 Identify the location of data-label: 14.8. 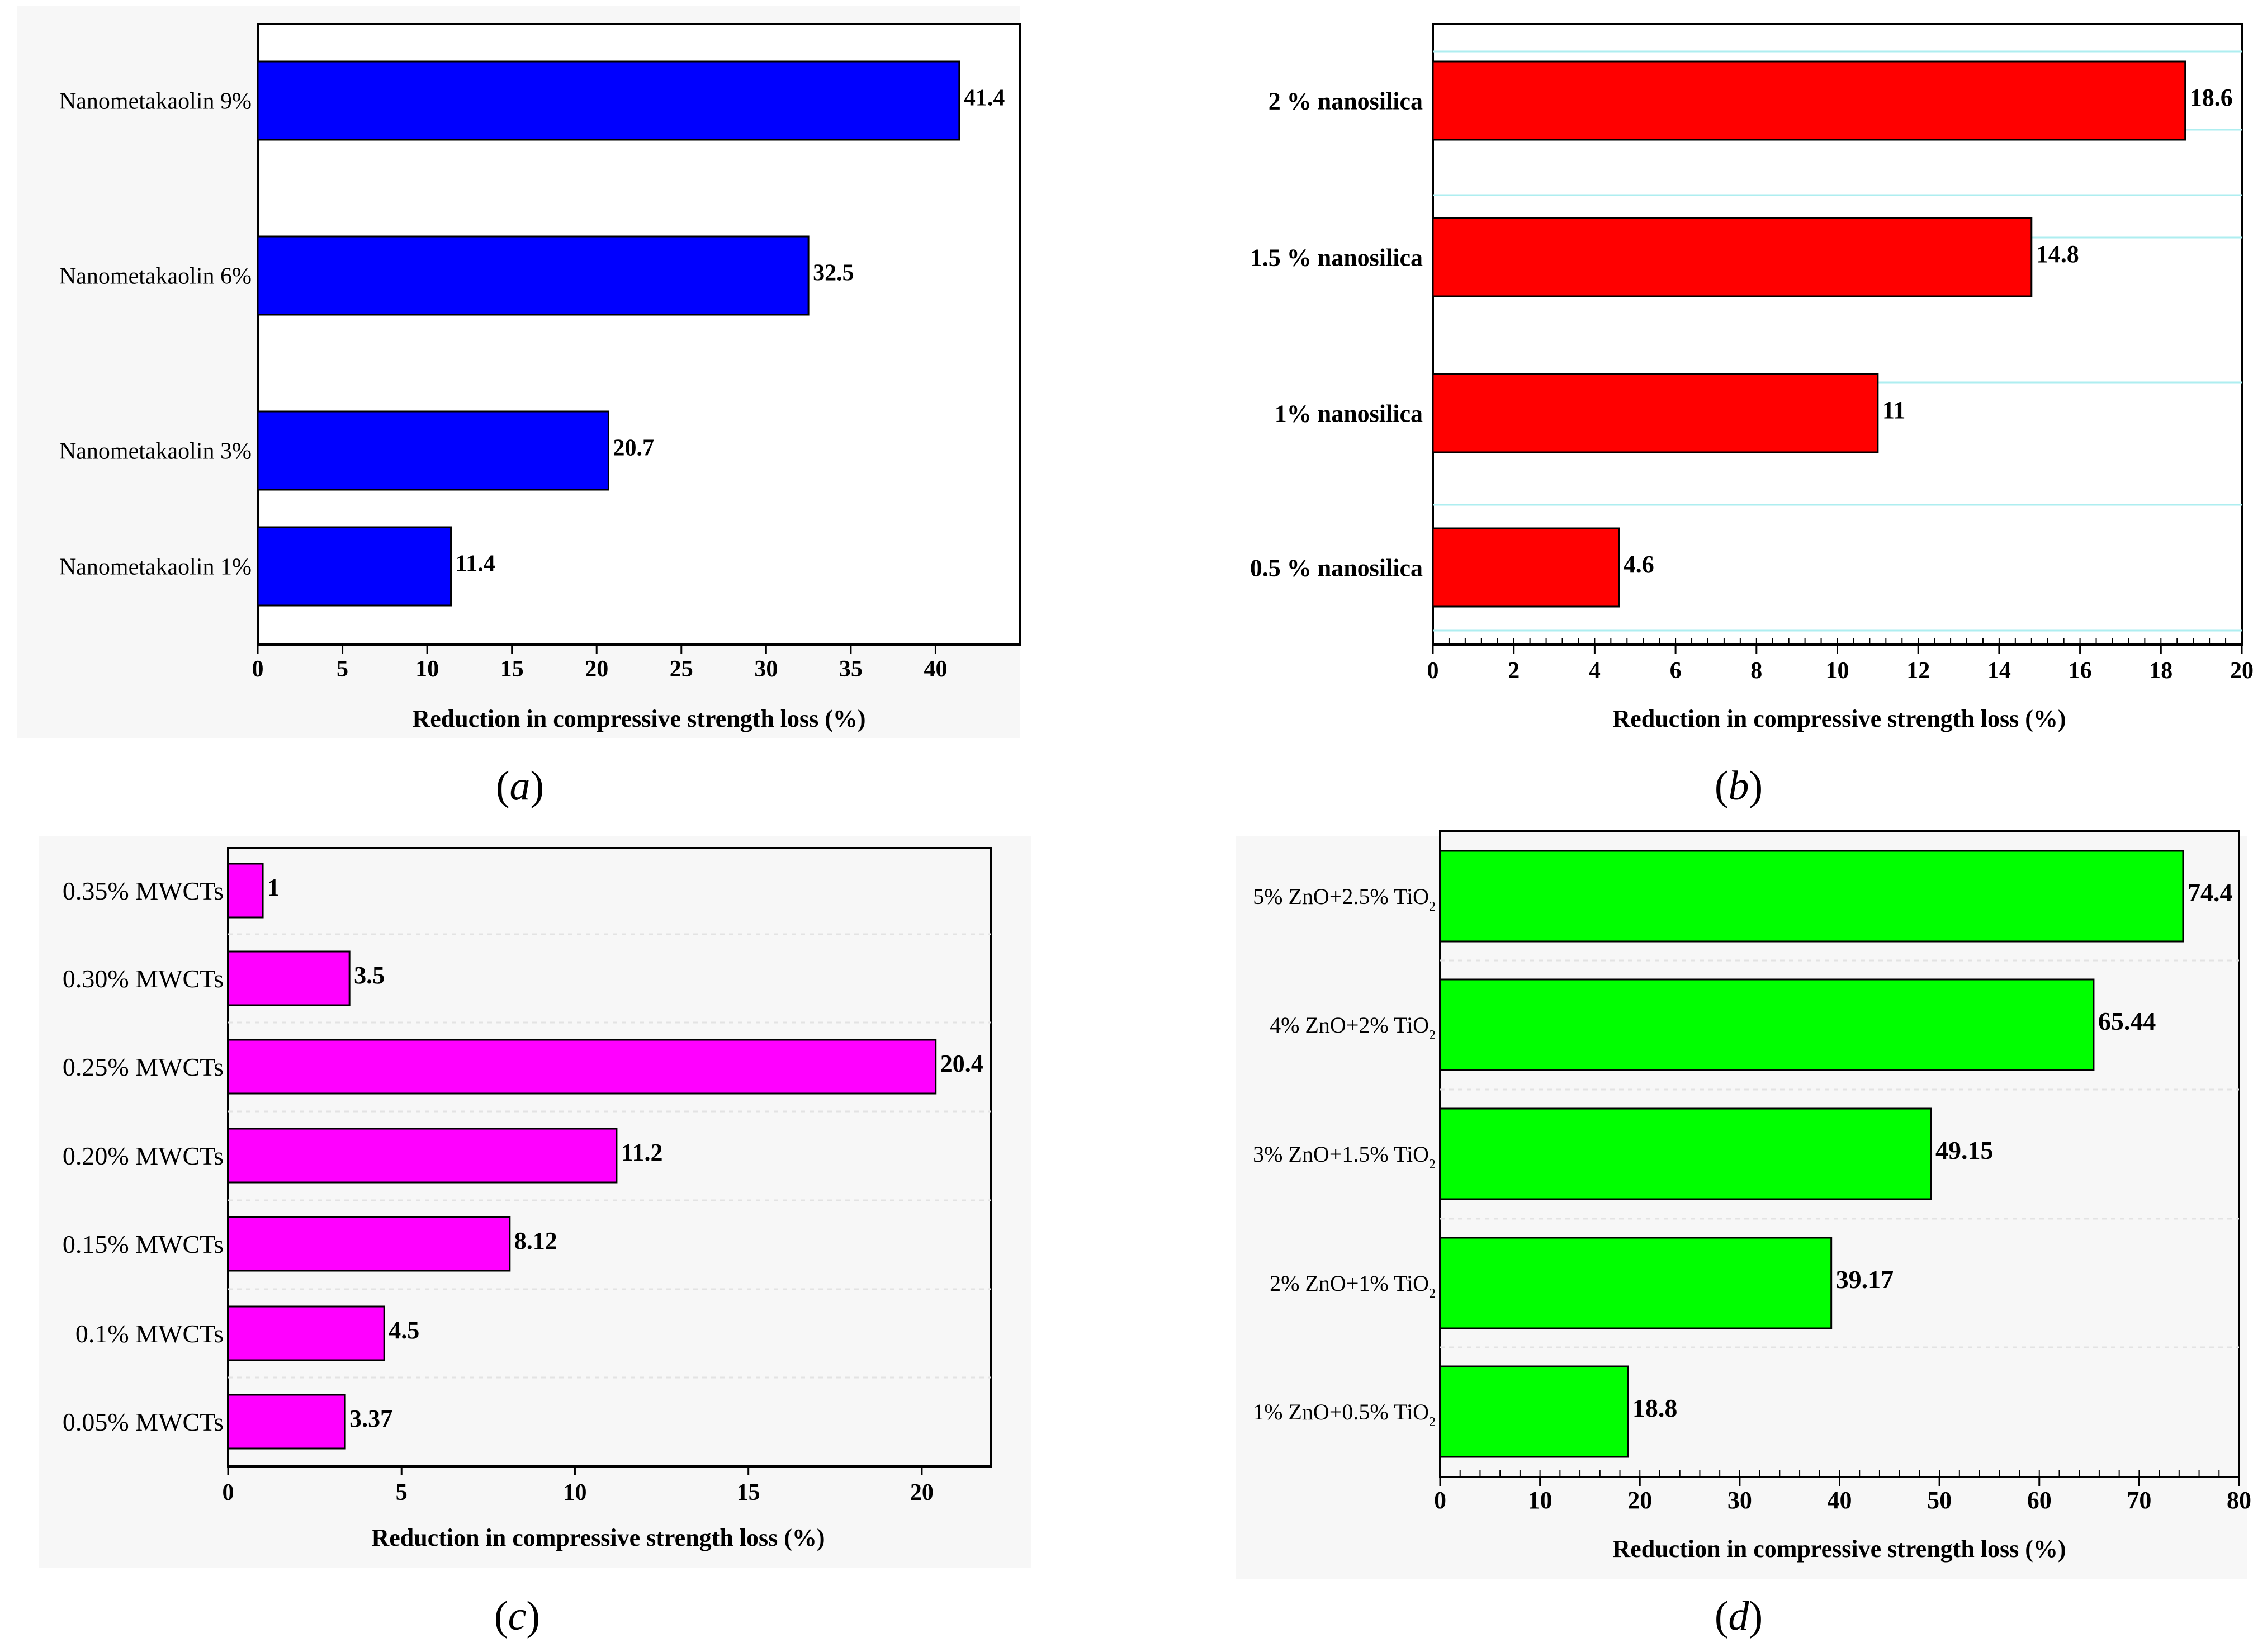
(2057, 254).